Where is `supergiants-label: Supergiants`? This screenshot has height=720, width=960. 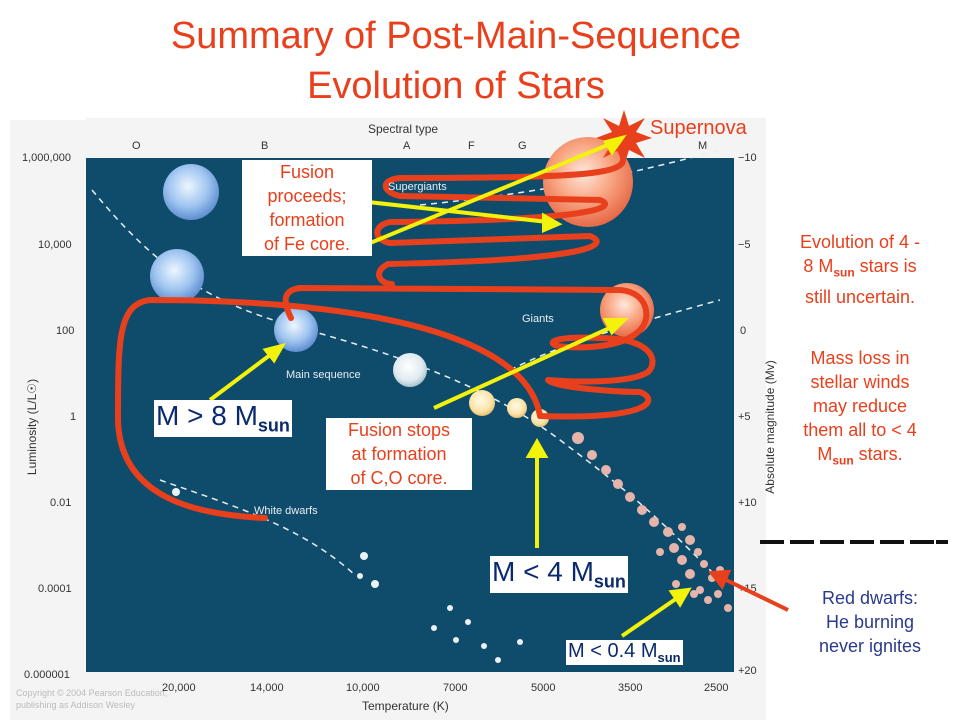
supergiants-label: Supergiants is located at coordinates (417, 187).